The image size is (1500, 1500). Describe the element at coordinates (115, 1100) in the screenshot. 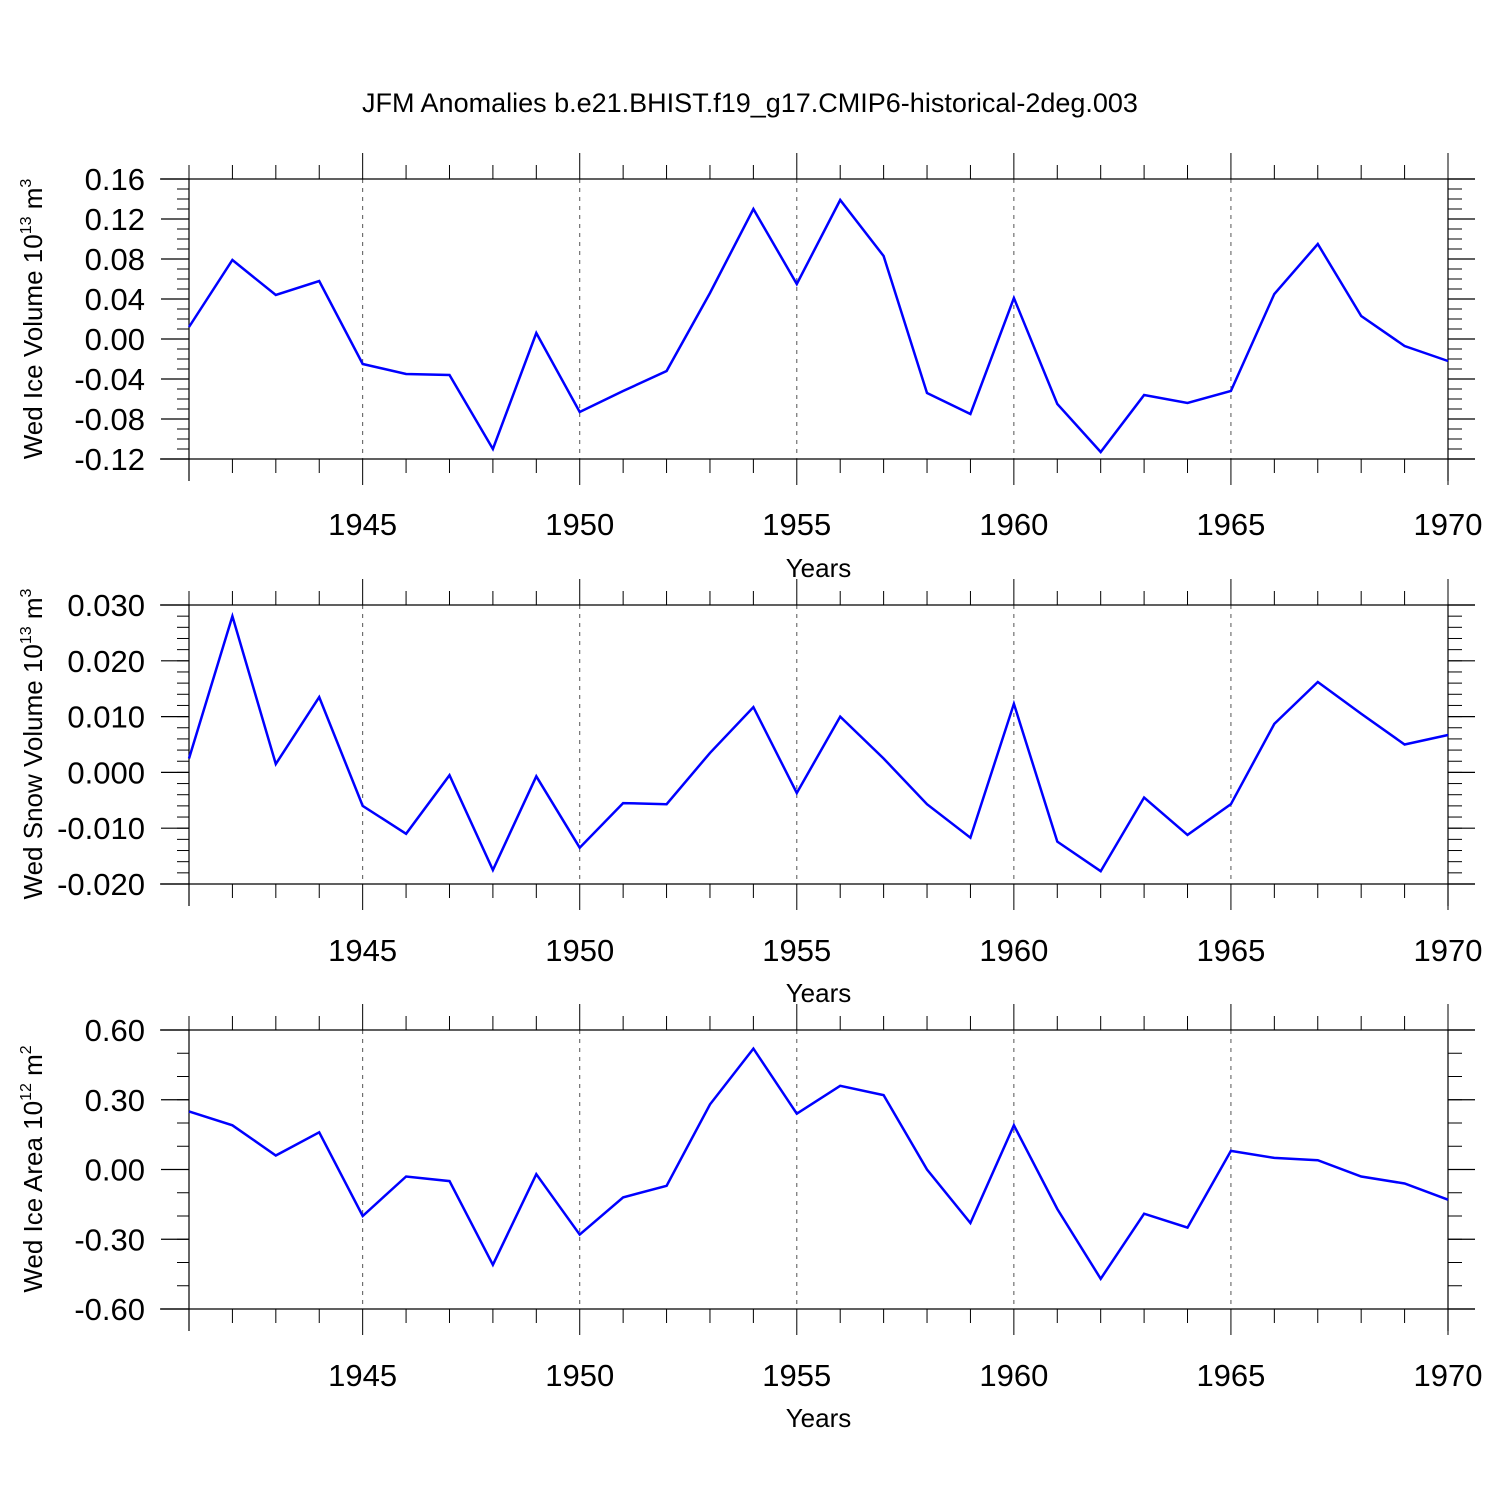

I see `y-tick-label: 0.30` at that location.